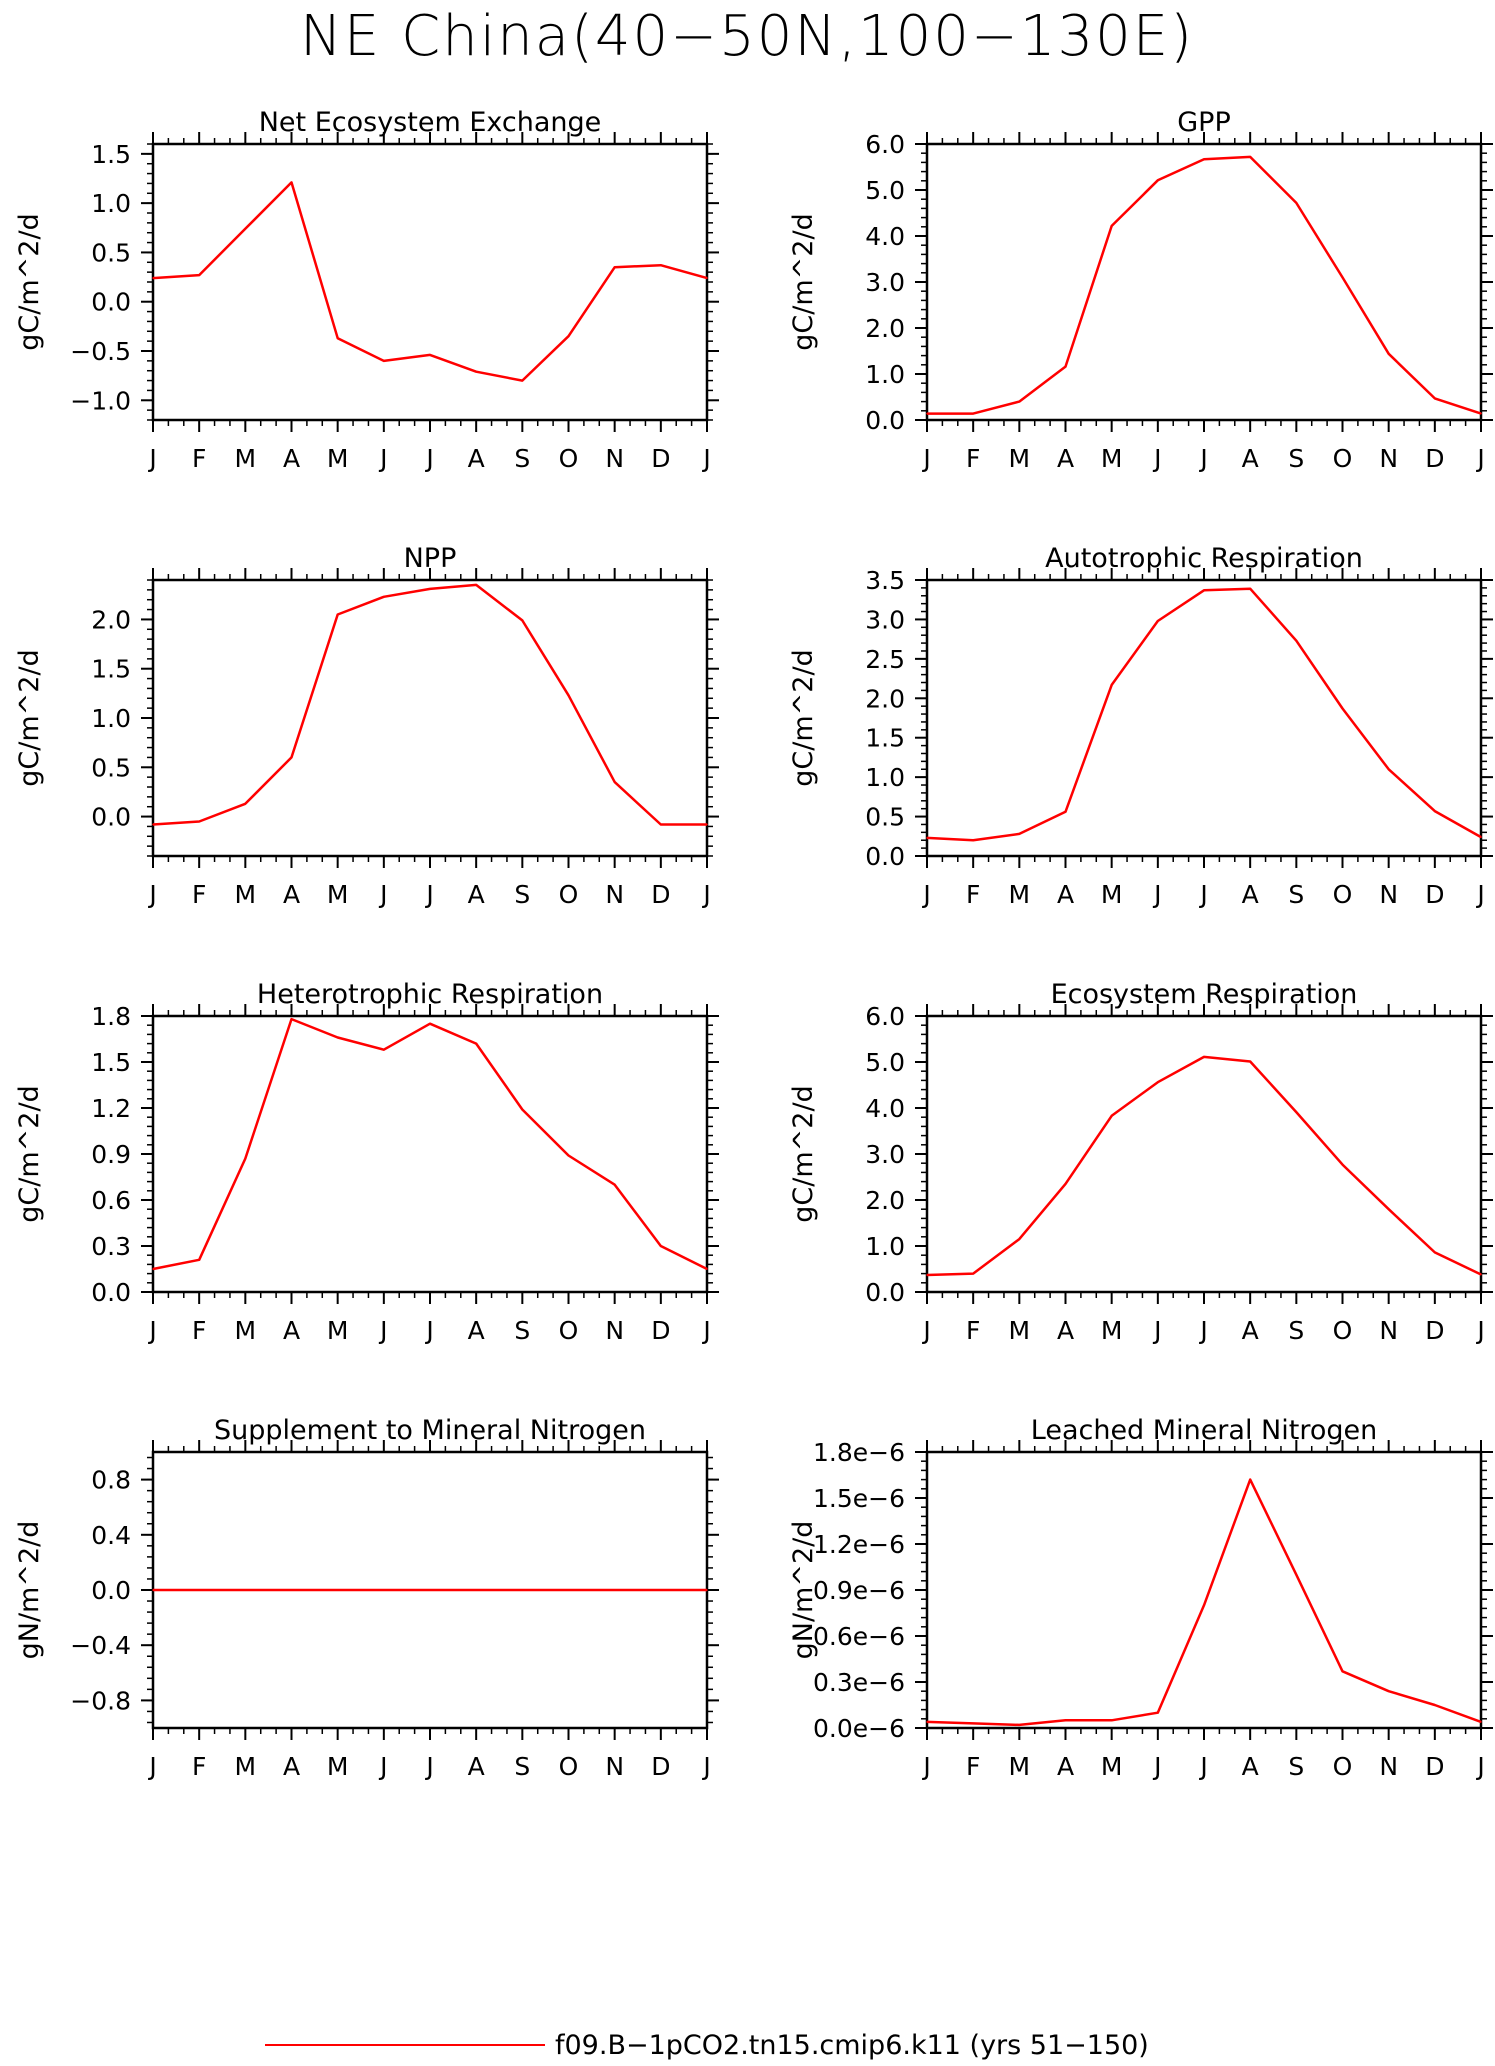 This screenshot has height=2066, width=1495. I want to click on y-tick-label: 2.0, so click(885, 1200).